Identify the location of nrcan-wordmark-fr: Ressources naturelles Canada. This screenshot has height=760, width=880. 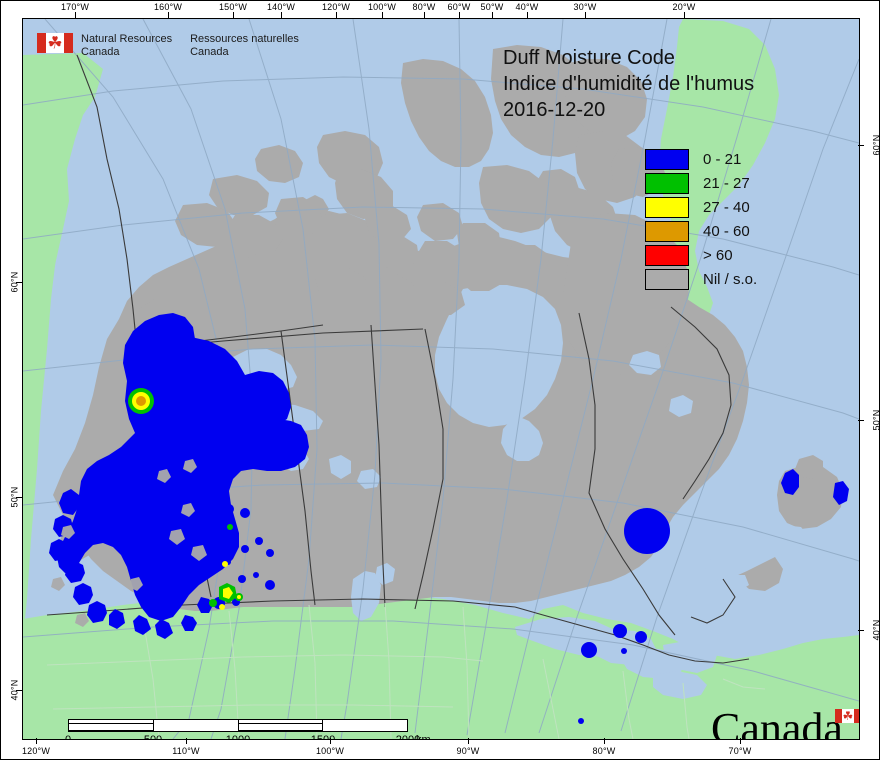
(244, 46).